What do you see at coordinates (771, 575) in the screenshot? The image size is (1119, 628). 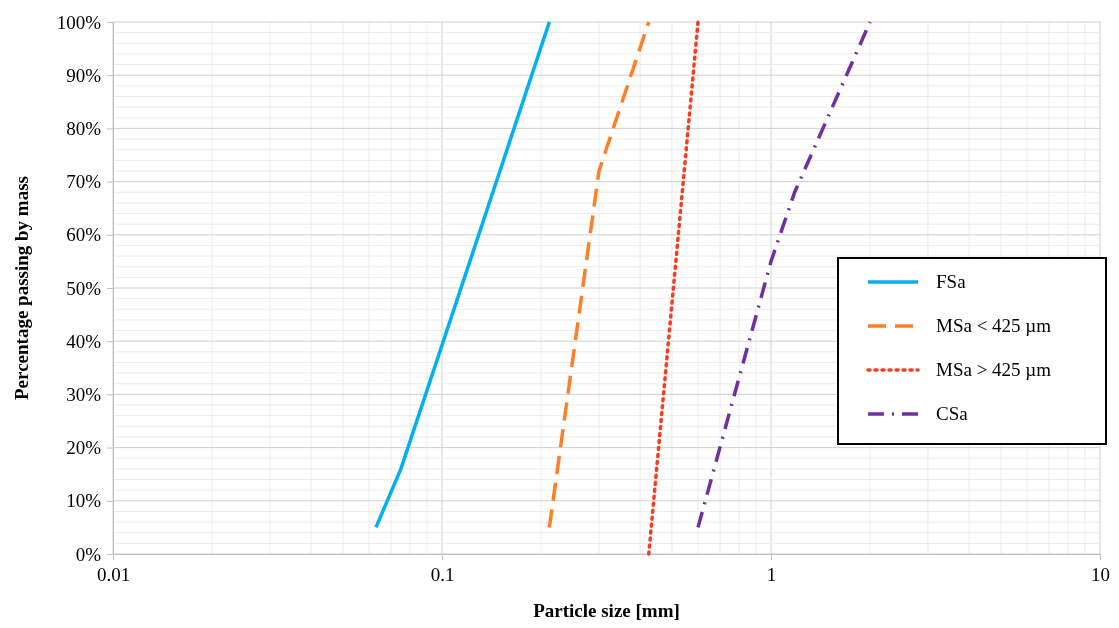 I see `x-tick-label: 1` at bounding box center [771, 575].